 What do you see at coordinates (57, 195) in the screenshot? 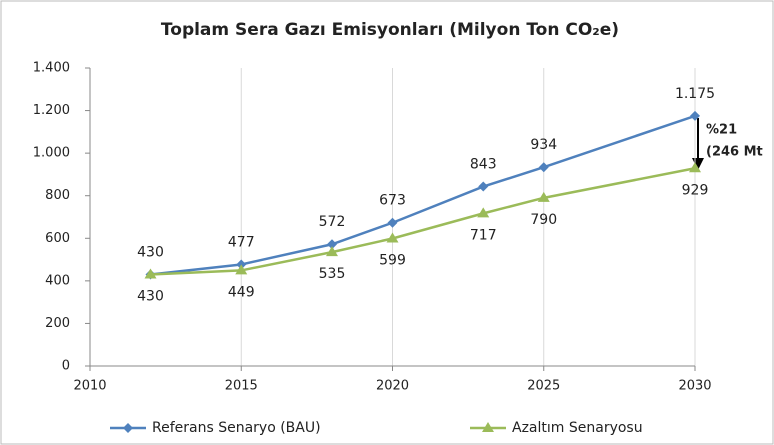
I see `y-tick-label: 800` at bounding box center [57, 195].